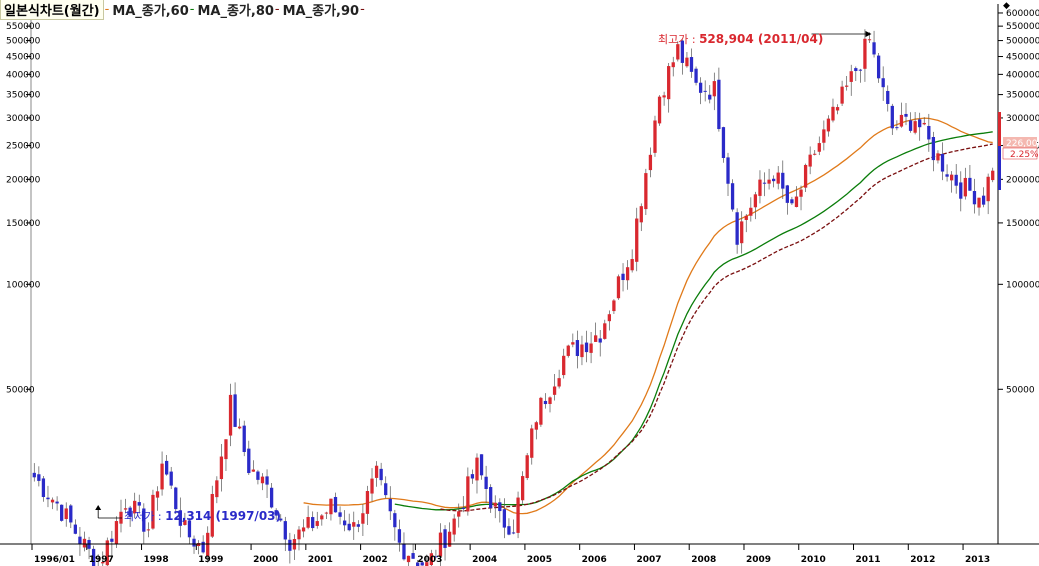  What do you see at coordinates (484, 560) in the screenshot?
I see `x-tick-label: 2004` at bounding box center [484, 560].